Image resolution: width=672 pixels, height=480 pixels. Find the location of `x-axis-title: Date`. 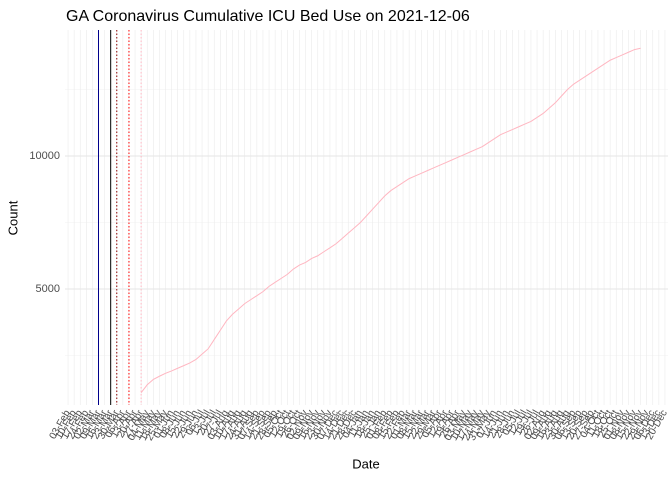

x-axis-title: Date is located at coordinates (365, 463).